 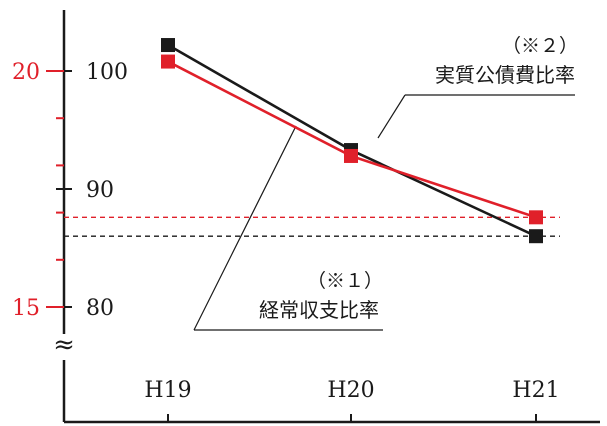 What do you see at coordinates (107, 72) in the screenshot?
I see `left-tick-label: 100` at bounding box center [107, 72].